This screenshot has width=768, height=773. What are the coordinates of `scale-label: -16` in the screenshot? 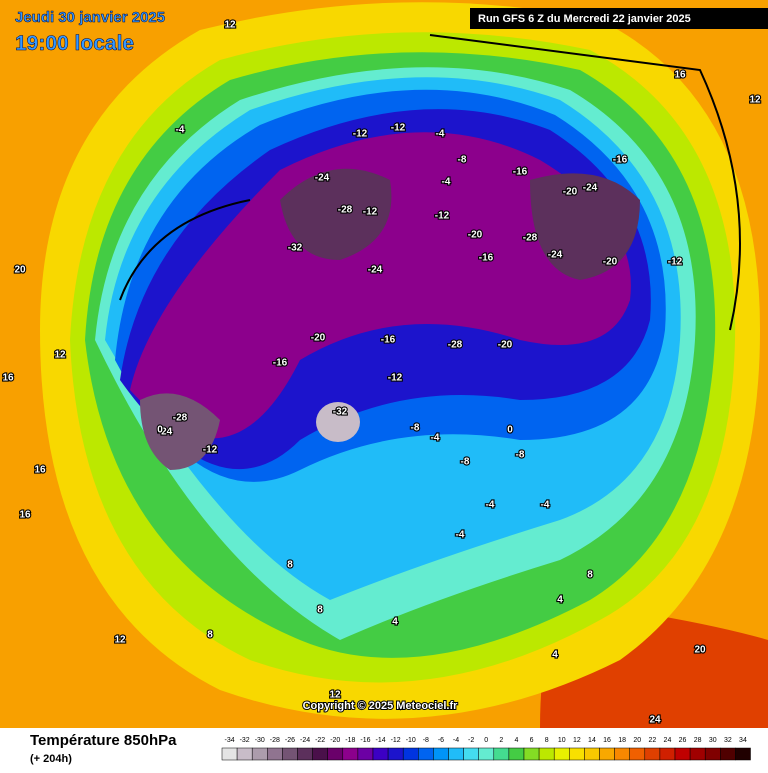 It's located at (365, 740).